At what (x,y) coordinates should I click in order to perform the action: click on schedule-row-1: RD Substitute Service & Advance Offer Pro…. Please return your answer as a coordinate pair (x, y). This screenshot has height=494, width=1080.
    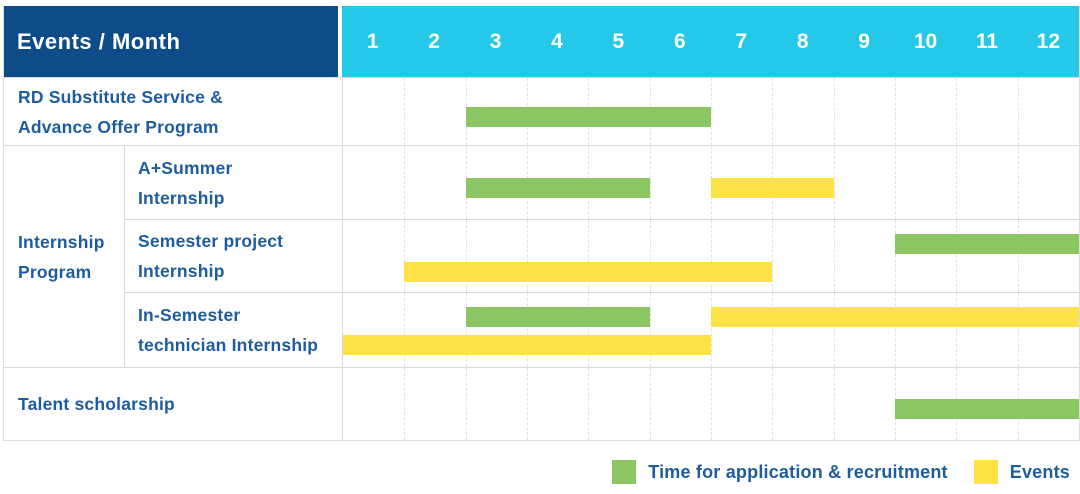
    Looking at the image, I should click on (541, 111).